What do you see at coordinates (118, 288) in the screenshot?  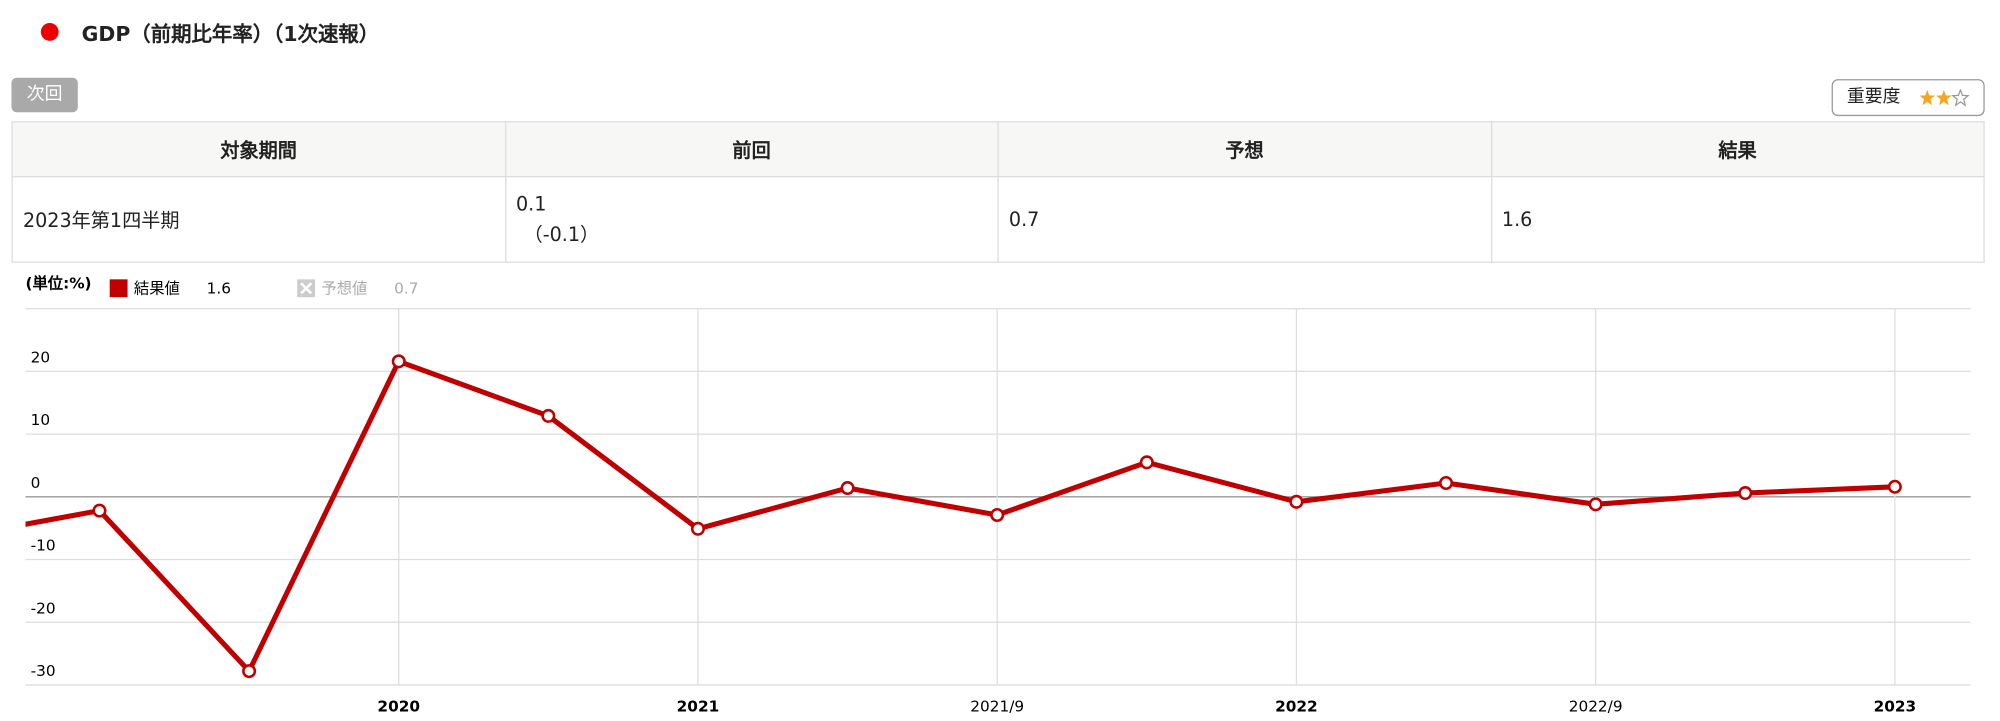 I see `legend-swatch` at bounding box center [118, 288].